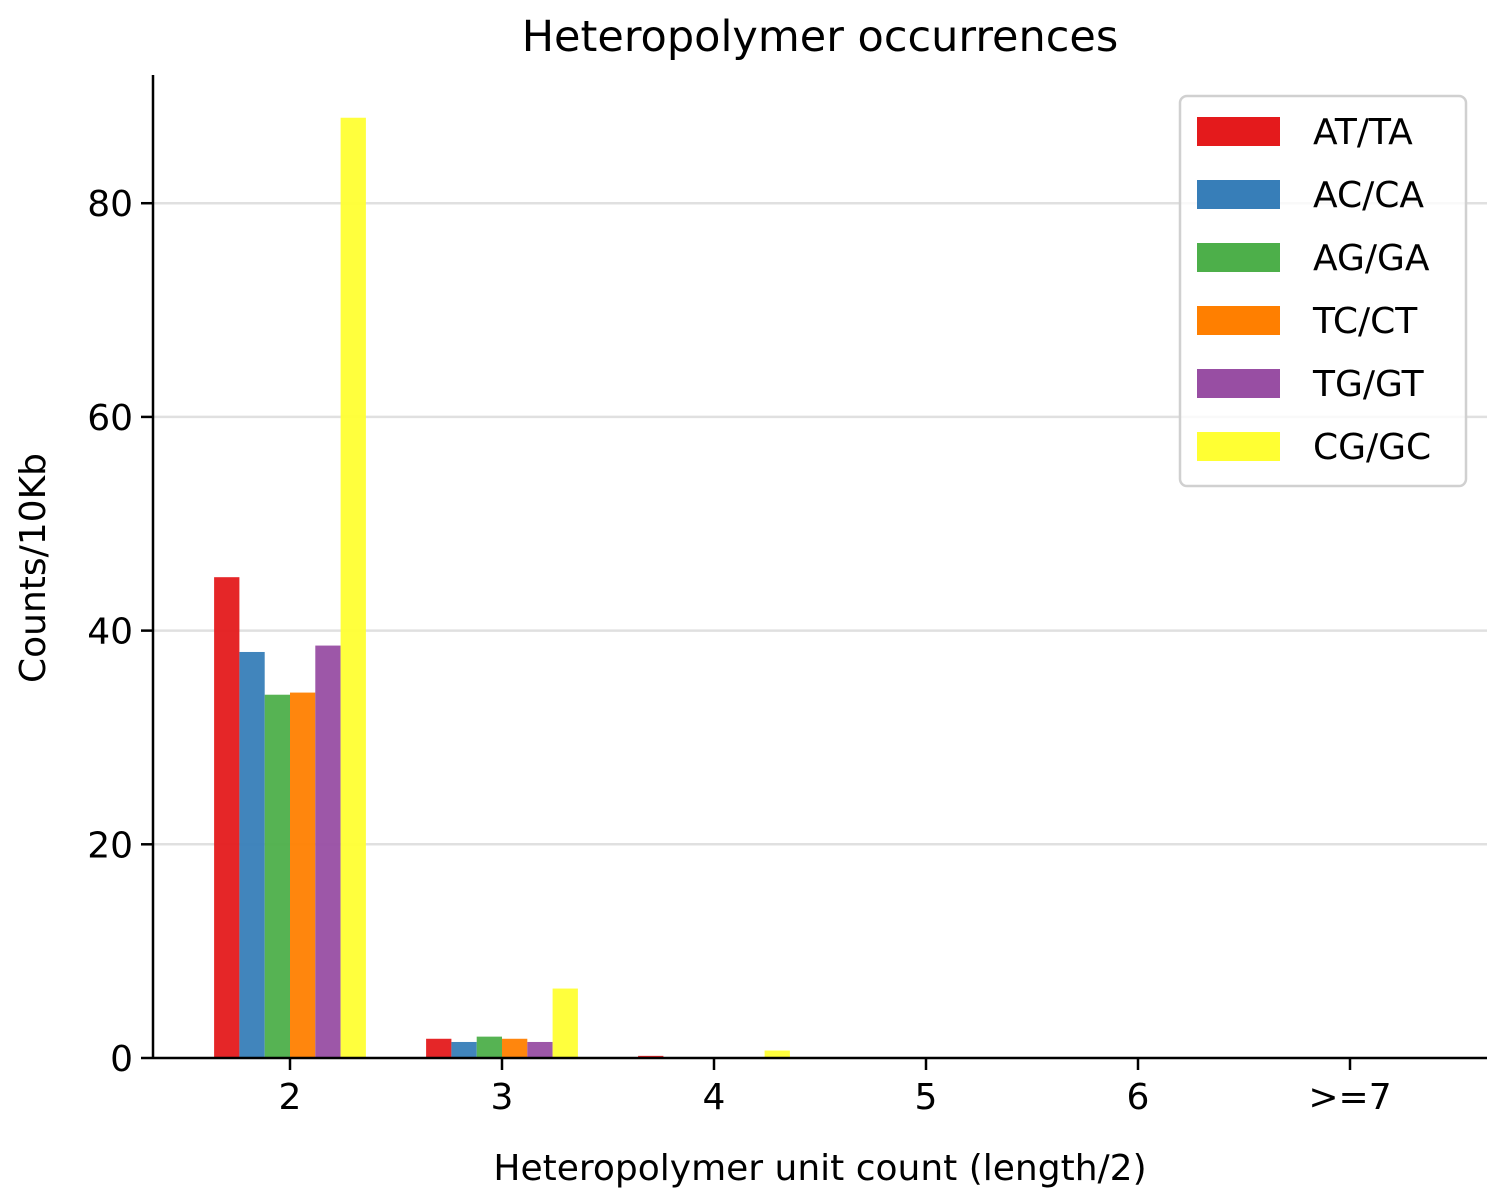  I want to click on y-tick-label: 80, so click(110, 204).